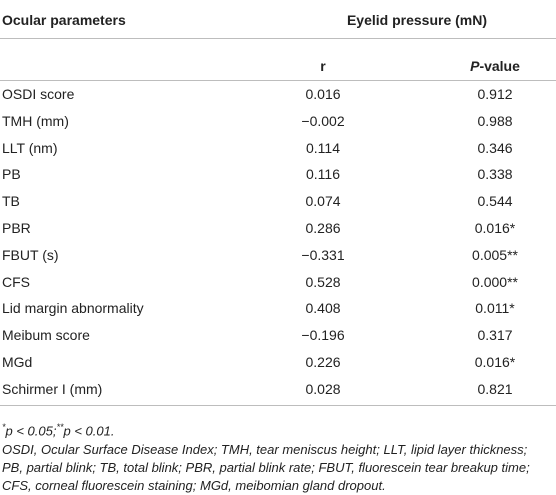 This screenshot has height=495, width=556. Describe the element at coordinates (323, 66) in the screenshot. I see `column-header: r` at that location.